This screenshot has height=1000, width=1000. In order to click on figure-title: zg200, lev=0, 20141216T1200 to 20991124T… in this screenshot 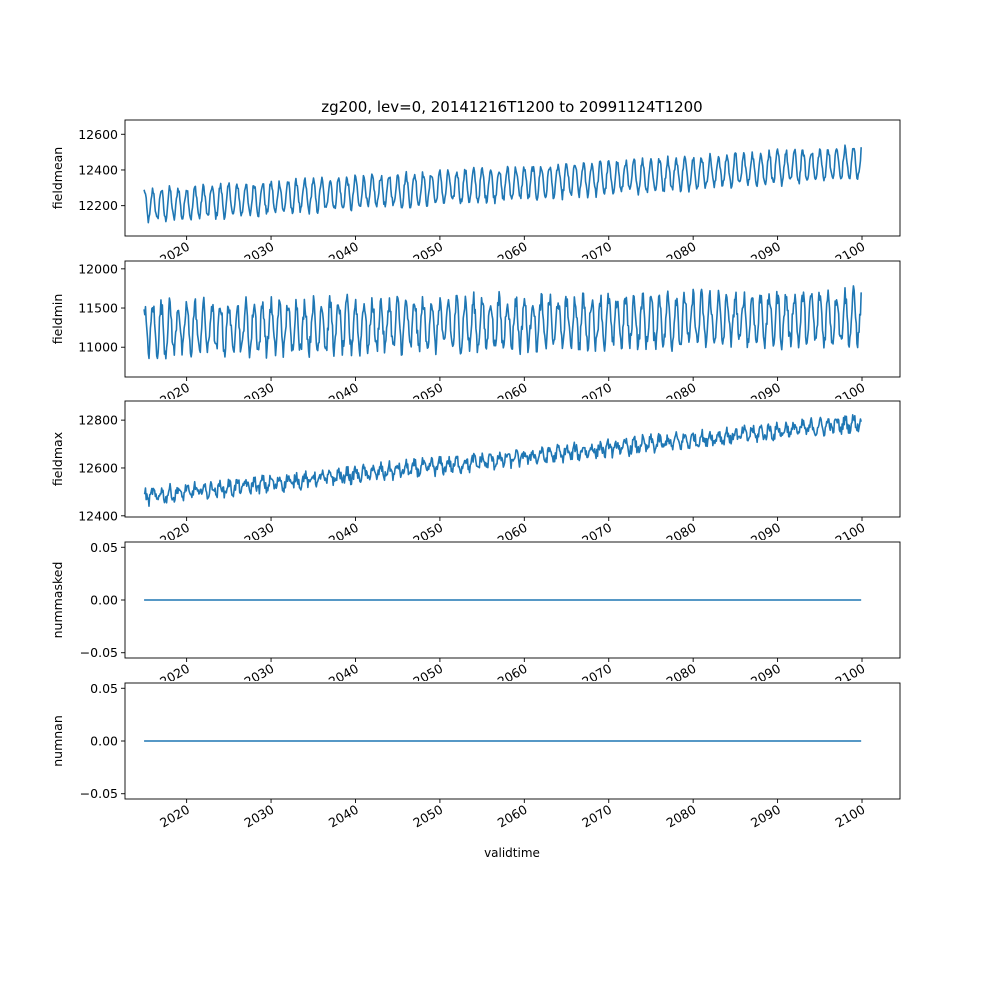, I will do `click(511, 107)`.